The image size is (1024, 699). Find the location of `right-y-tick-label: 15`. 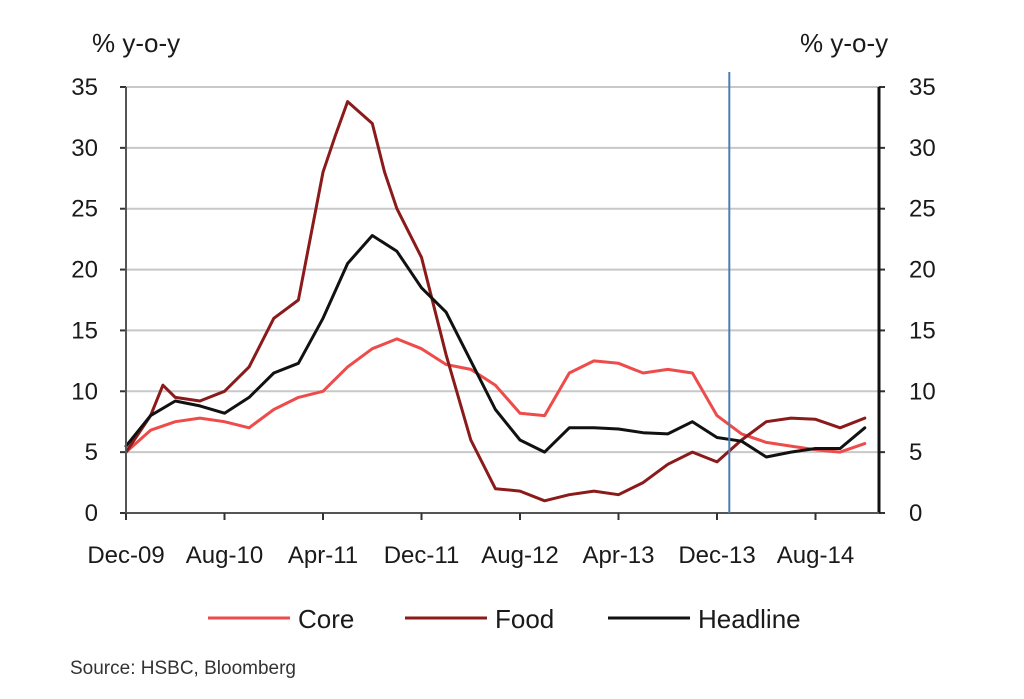

right-y-tick-label: 15 is located at coordinates (922, 330).